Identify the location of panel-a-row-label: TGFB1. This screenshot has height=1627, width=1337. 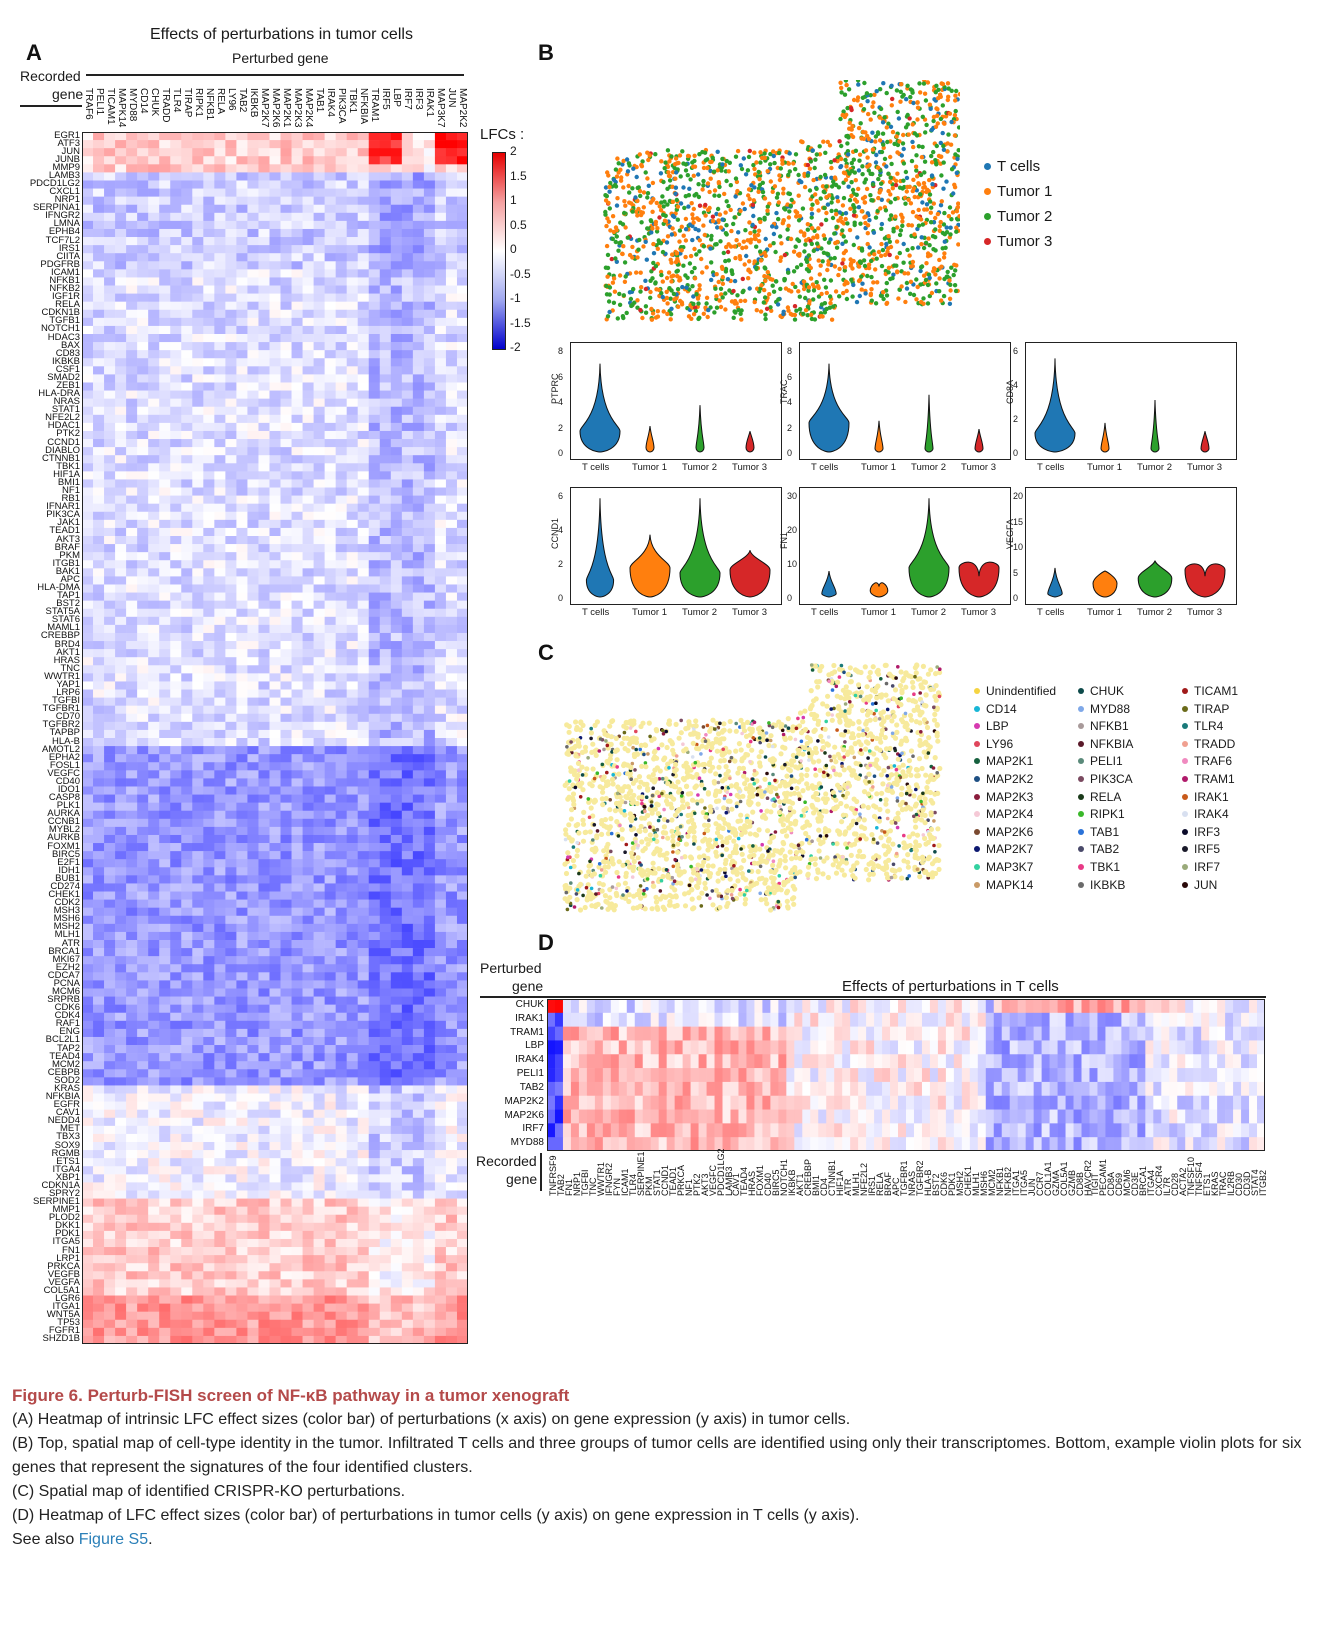
(64, 321).